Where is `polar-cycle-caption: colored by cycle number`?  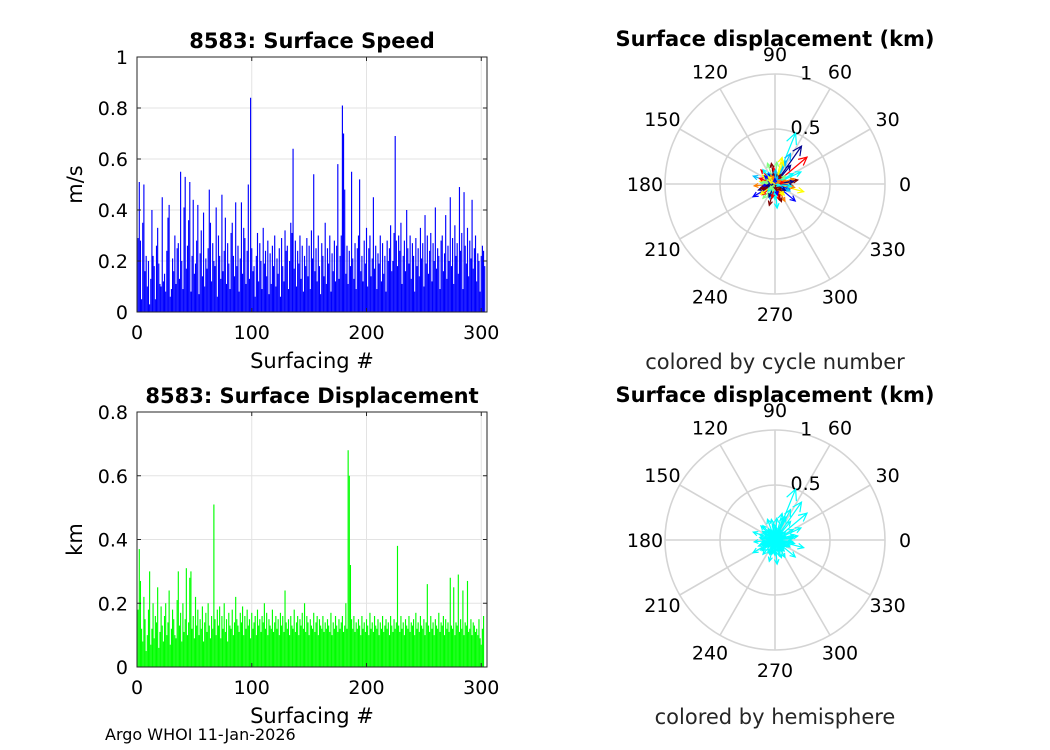
polar-cycle-caption: colored by cycle number is located at coordinates (775, 362).